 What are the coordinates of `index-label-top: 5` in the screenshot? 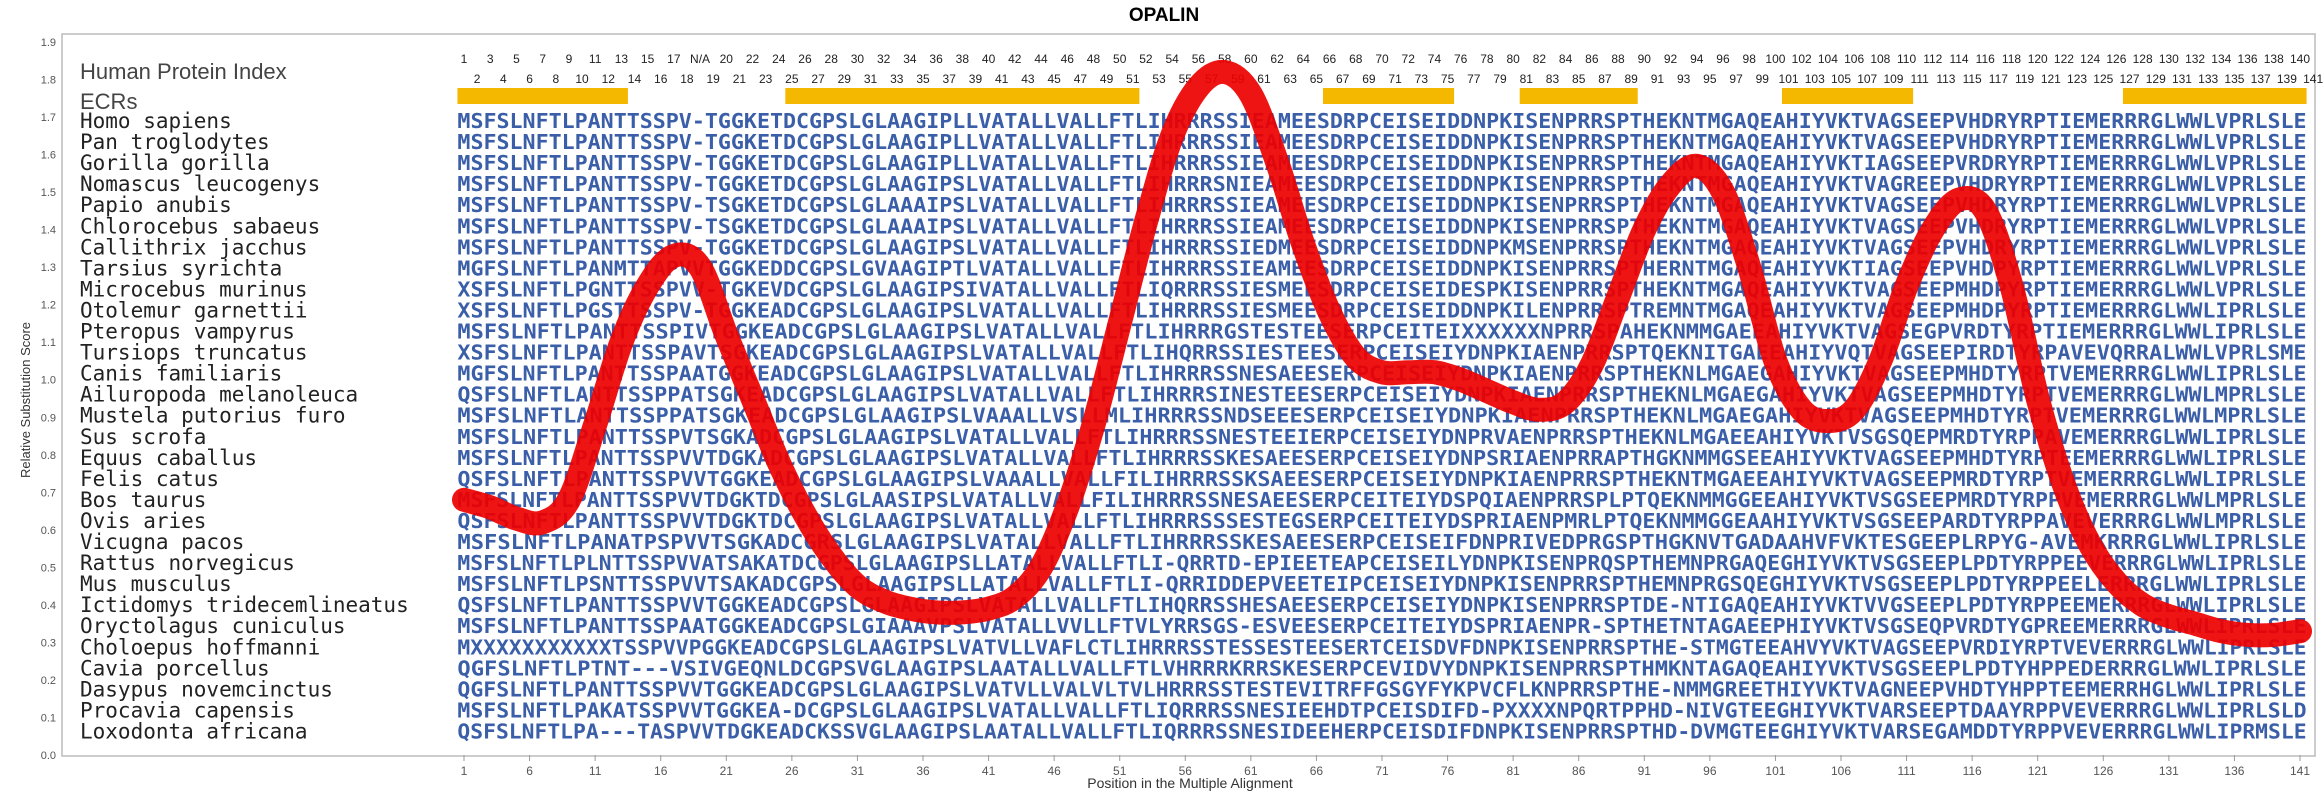 It's located at (516, 59).